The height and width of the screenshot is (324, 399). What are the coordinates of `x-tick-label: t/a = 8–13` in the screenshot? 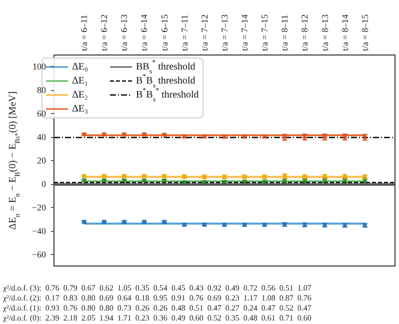 It's located at (325, 32).